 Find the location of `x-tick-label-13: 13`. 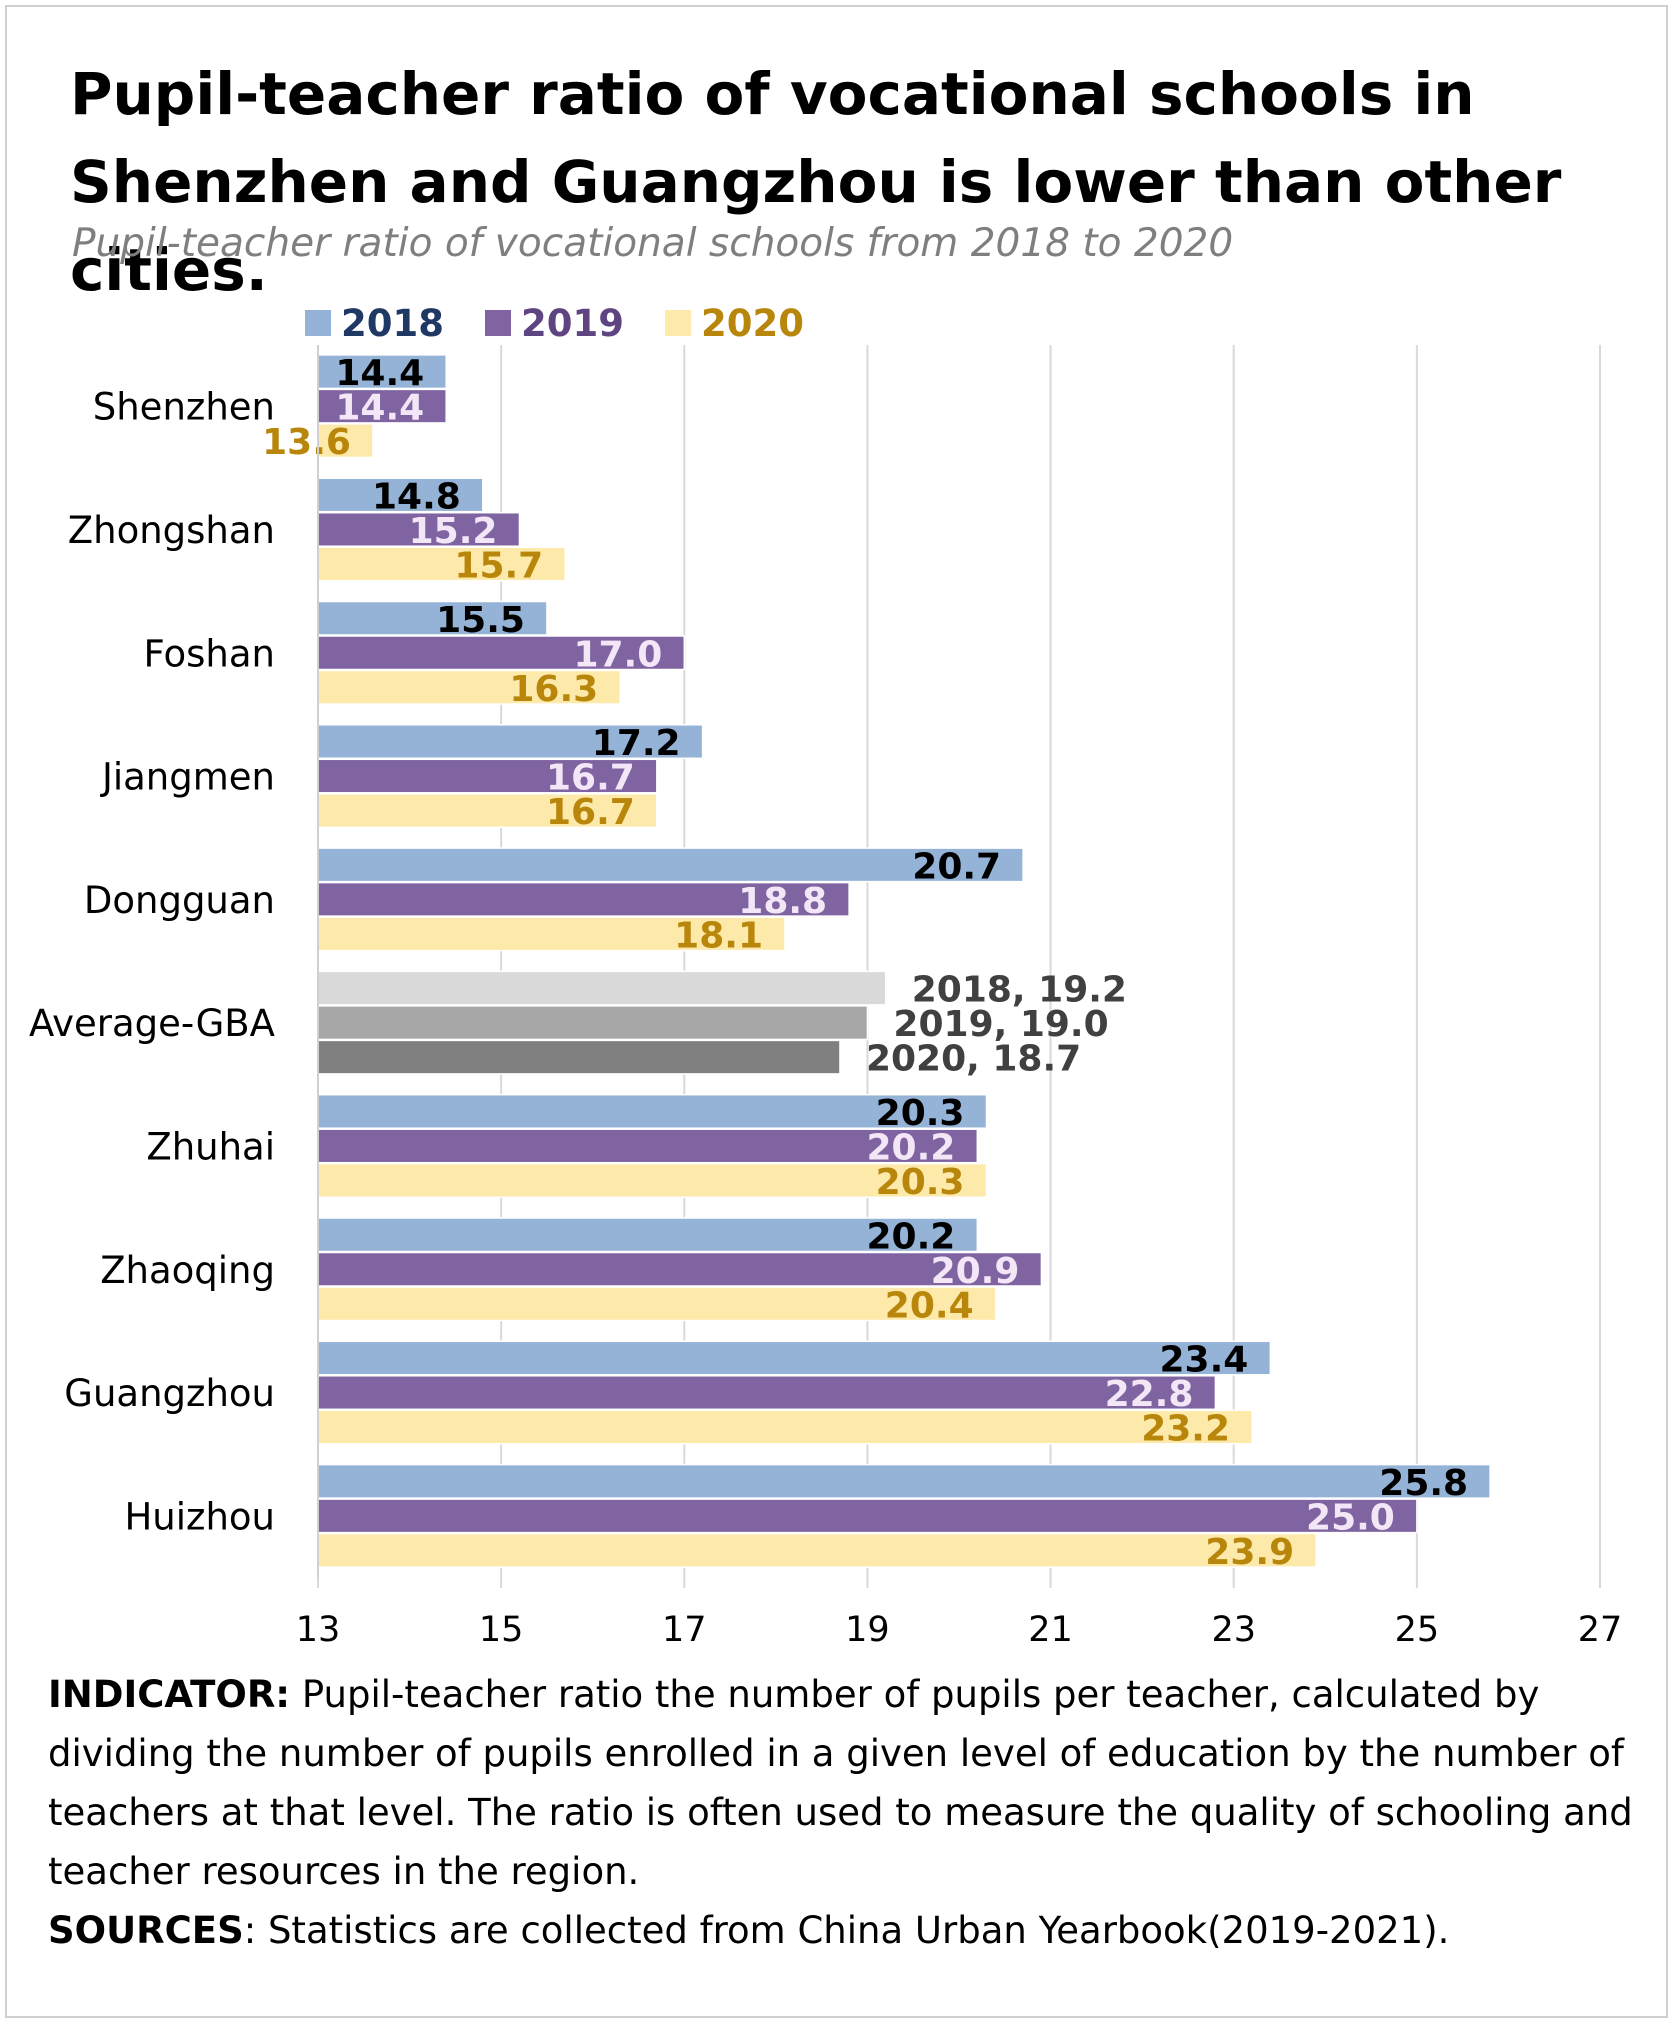

x-tick-label-13: 13 is located at coordinates (318, 1630).